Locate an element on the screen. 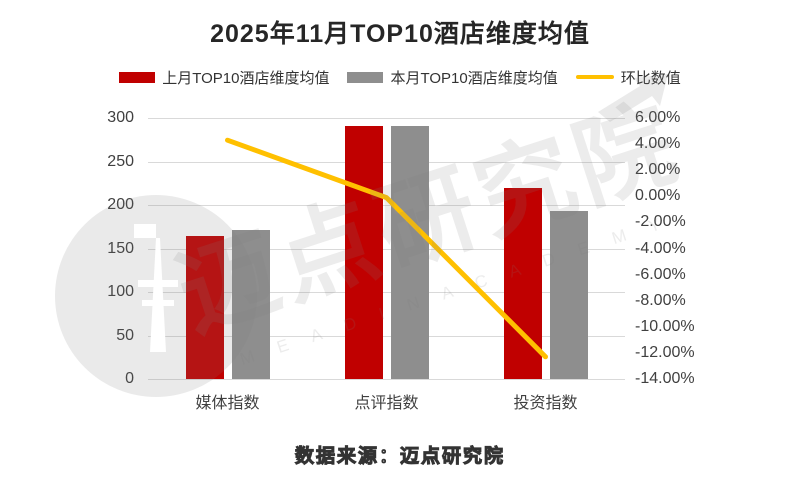 This screenshot has width=800, height=477. right-axis-tick: -14.00% is located at coordinates (665, 378).